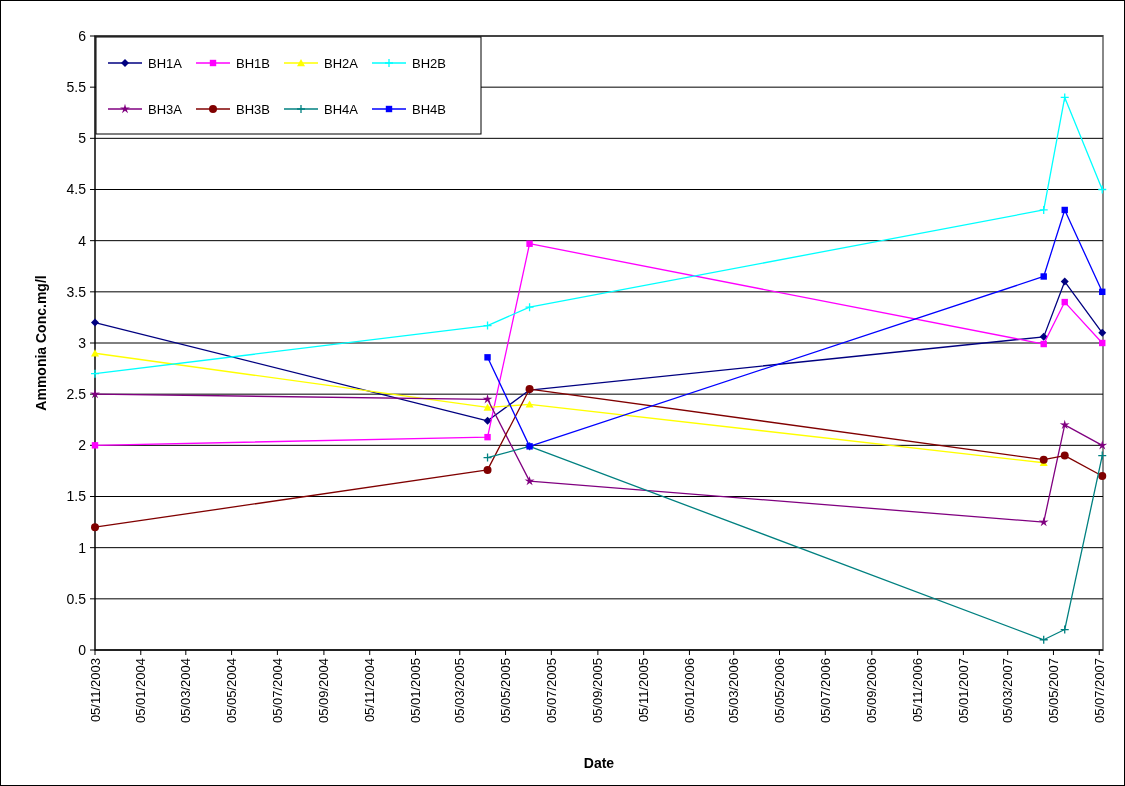 Image resolution: width=1125 pixels, height=786 pixels. What do you see at coordinates (1008, 691) in the screenshot?
I see `x-tick-label: 05/03/2007` at bounding box center [1008, 691].